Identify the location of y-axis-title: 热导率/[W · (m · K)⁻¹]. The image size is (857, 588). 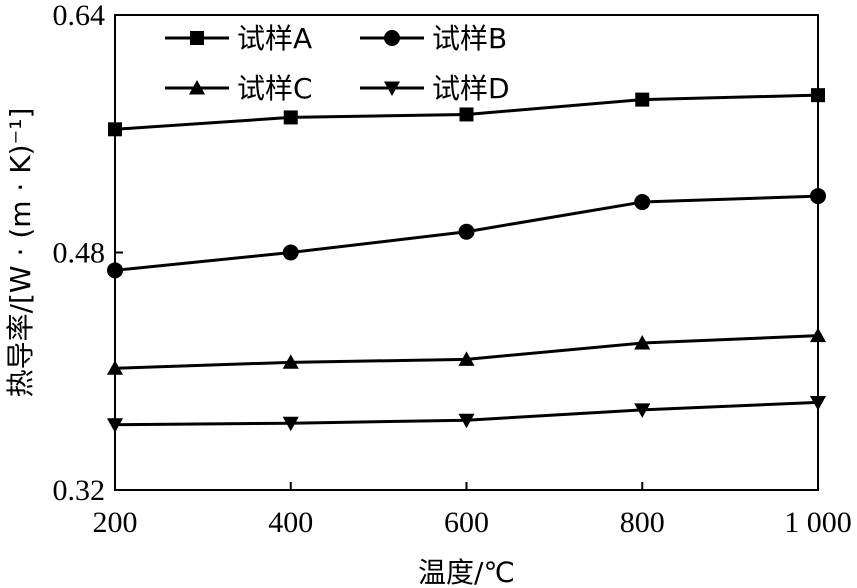
(20, 253).